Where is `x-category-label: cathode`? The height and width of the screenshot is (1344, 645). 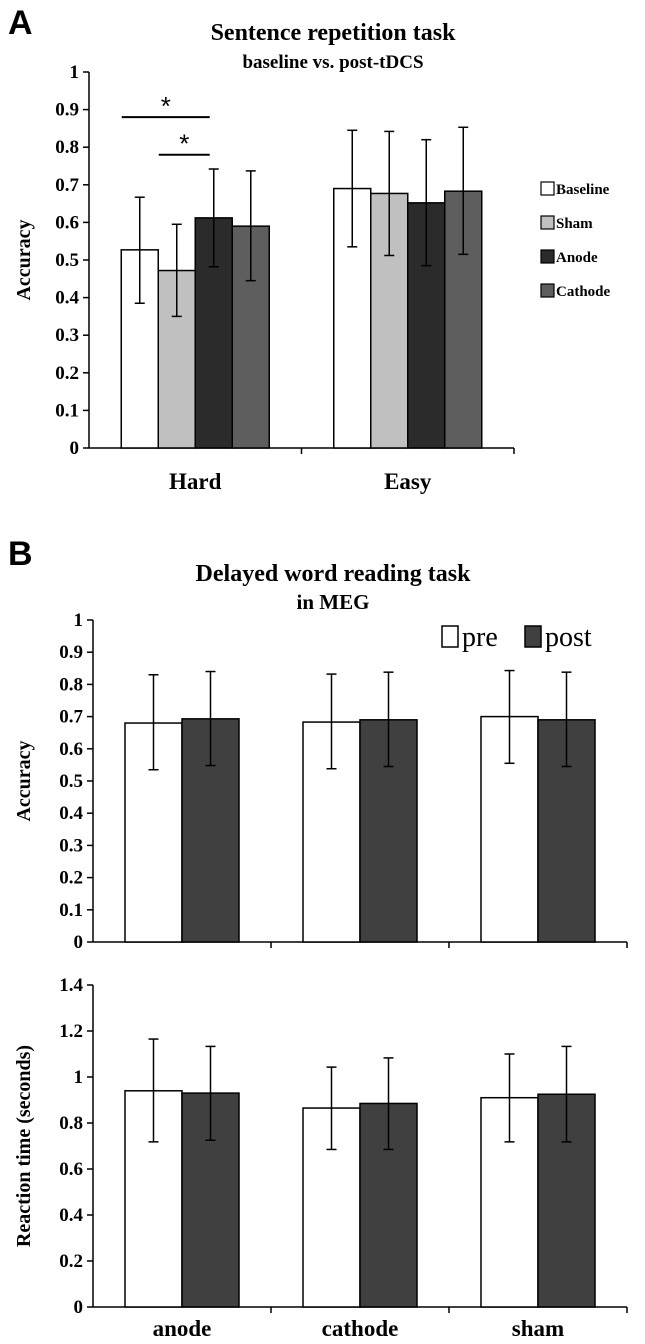
x-category-label: cathode is located at coordinates (360, 1328).